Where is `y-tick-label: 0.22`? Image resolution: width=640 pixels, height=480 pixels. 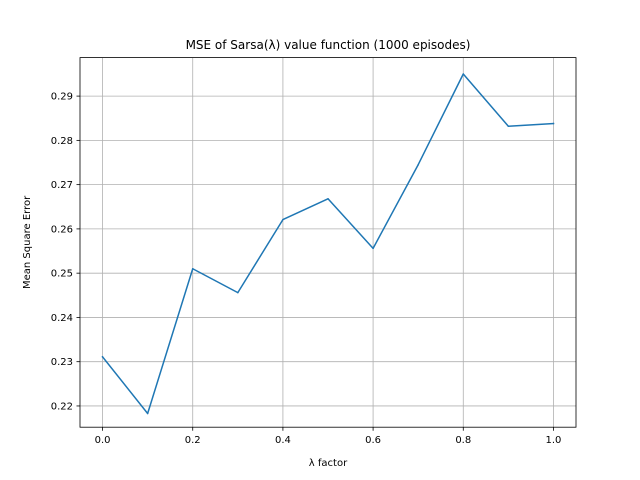
y-tick-label: 0.22 is located at coordinates (62, 406).